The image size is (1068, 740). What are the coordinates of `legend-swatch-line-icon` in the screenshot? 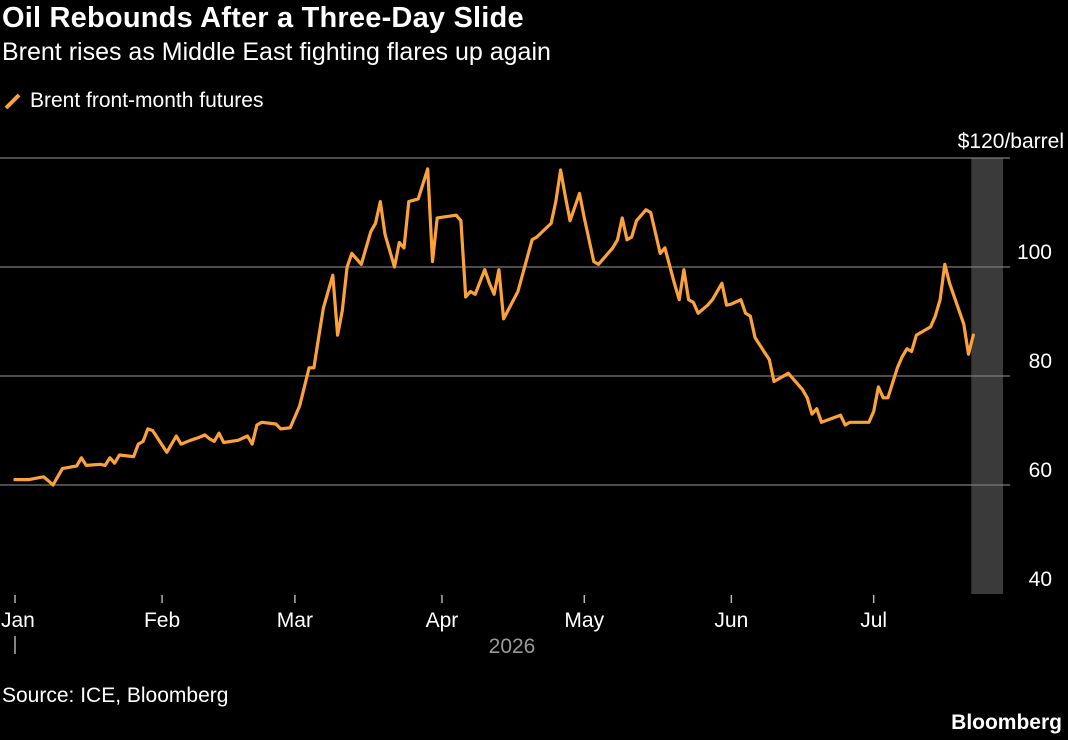 It's located at (12, 101).